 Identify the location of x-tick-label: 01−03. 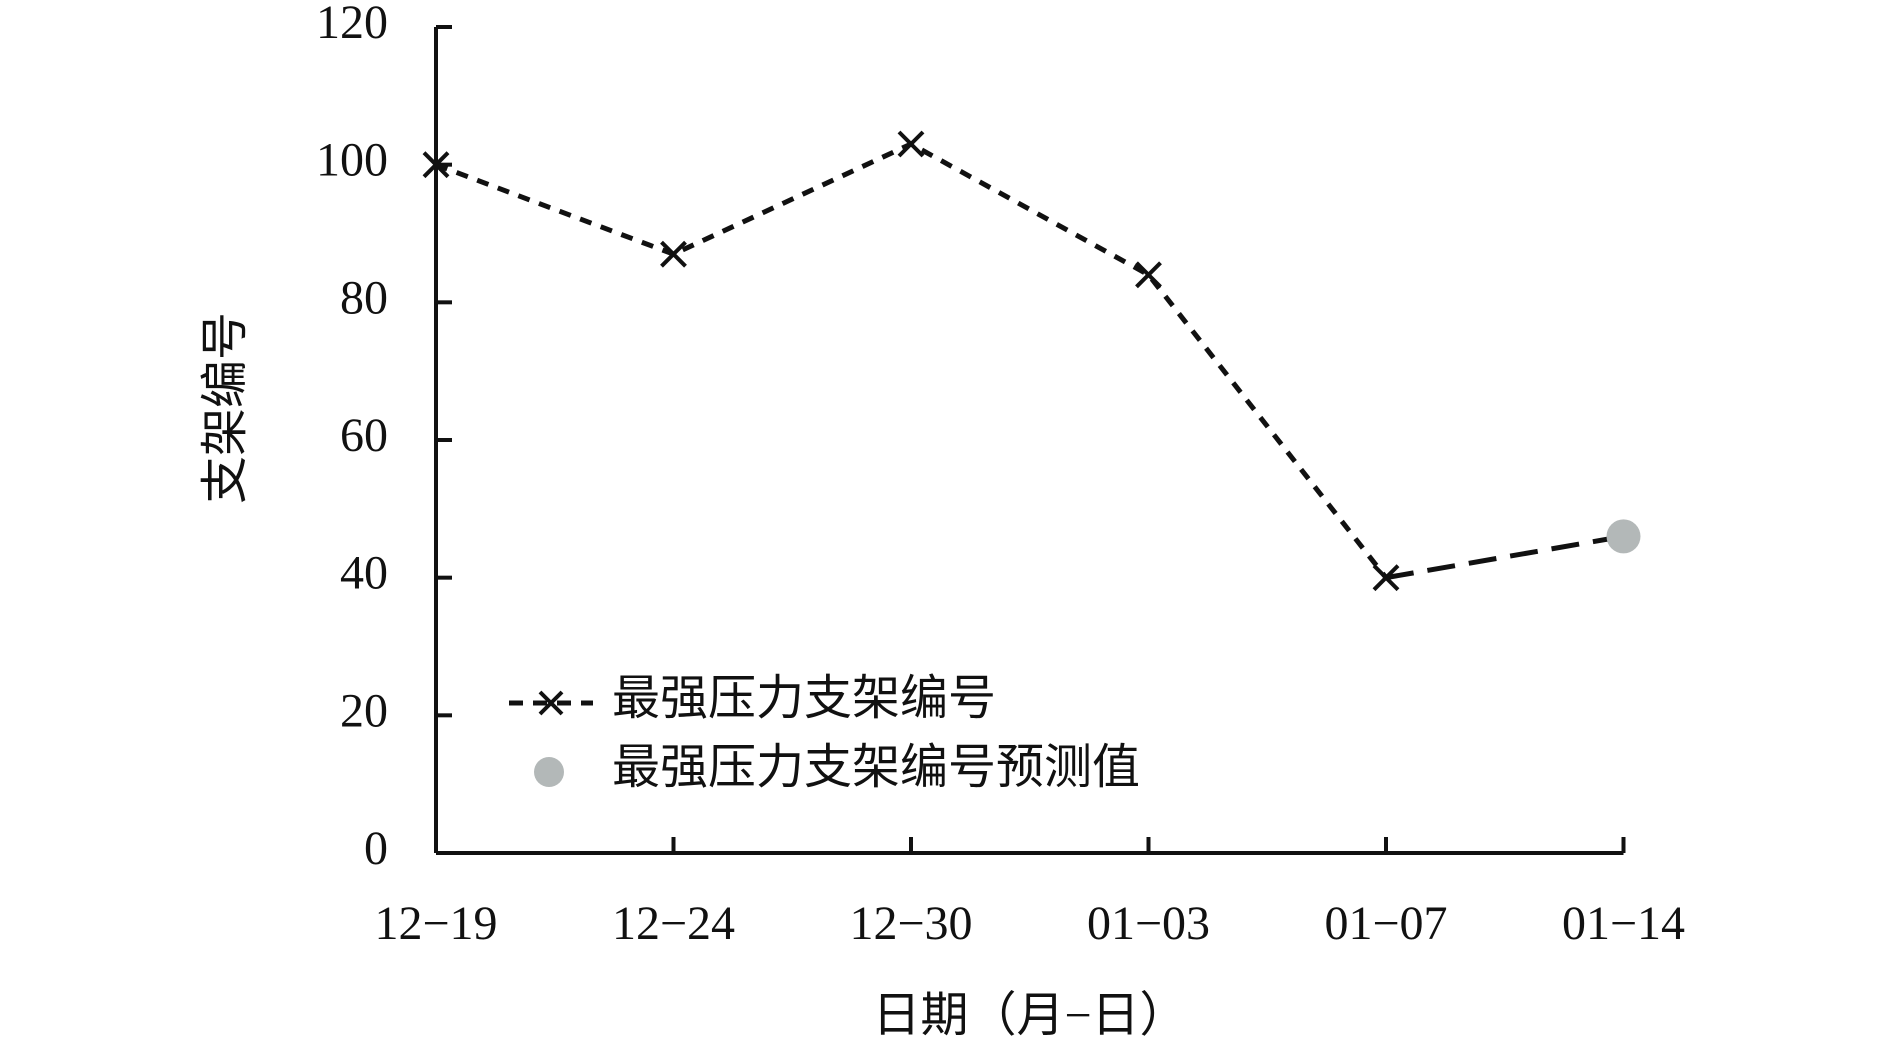
(1148, 923).